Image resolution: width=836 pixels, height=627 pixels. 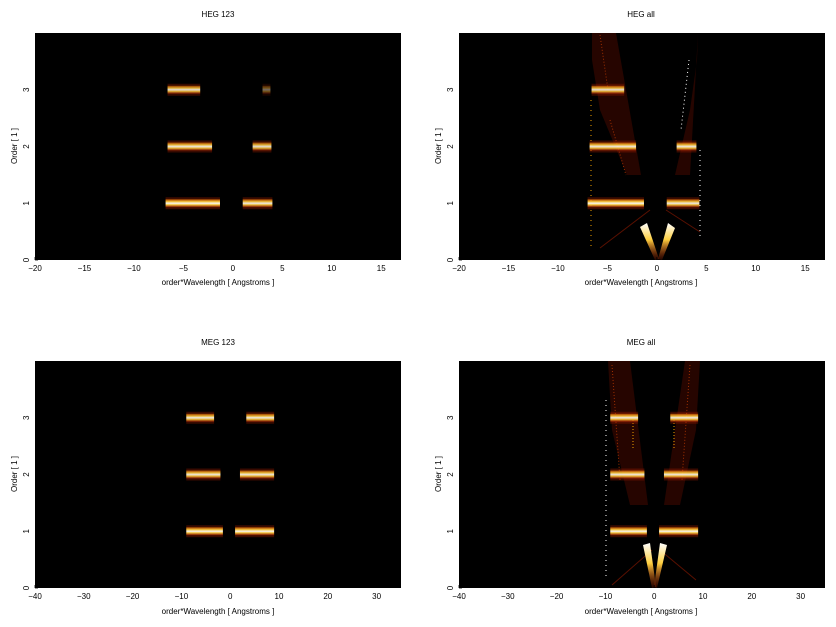 What do you see at coordinates (683, 221) in the screenshot?
I see `diagonal-streak` at bounding box center [683, 221].